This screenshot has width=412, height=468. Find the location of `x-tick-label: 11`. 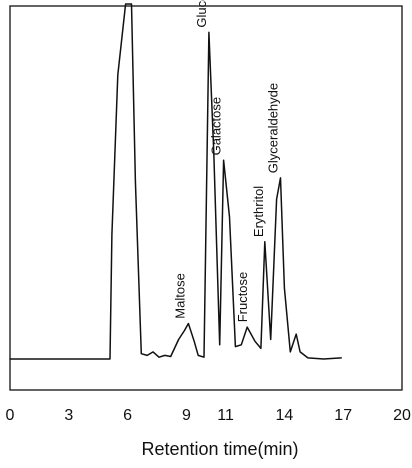

x-tick-label: 11 is located at coordinates (225, 415).